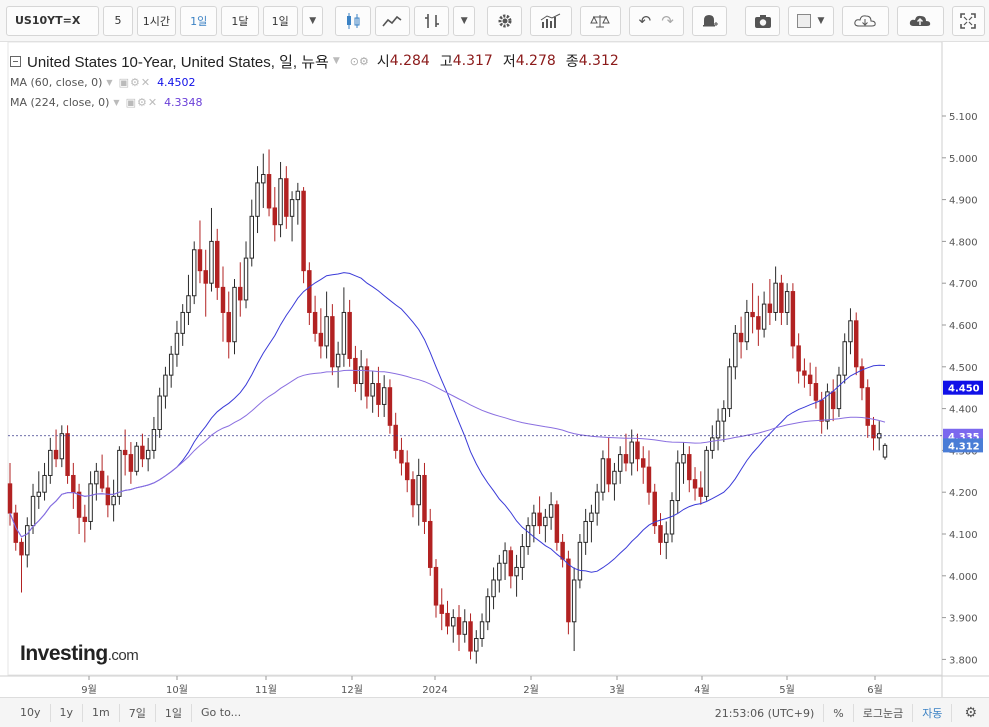  What do you see at coordinates (53, 20) in the screenshot?
I see `symbol-input: US10YT=X` at bounding box center [53, 20].